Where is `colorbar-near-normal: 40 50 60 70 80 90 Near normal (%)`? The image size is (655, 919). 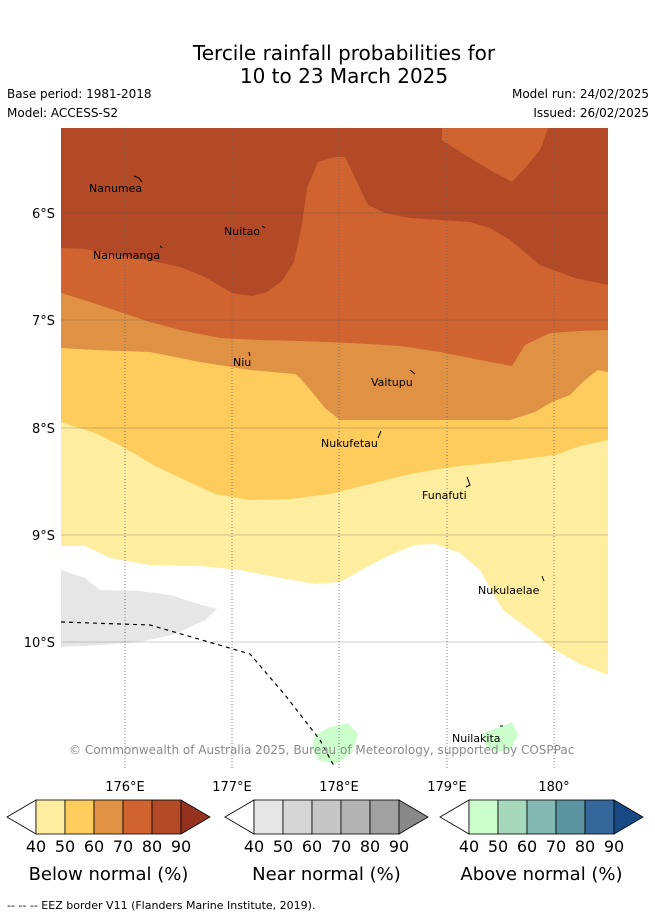
colorbar-near-normal: 40 50 60 70 80 90 Near normal (%) is located at coordinates (326, 842).